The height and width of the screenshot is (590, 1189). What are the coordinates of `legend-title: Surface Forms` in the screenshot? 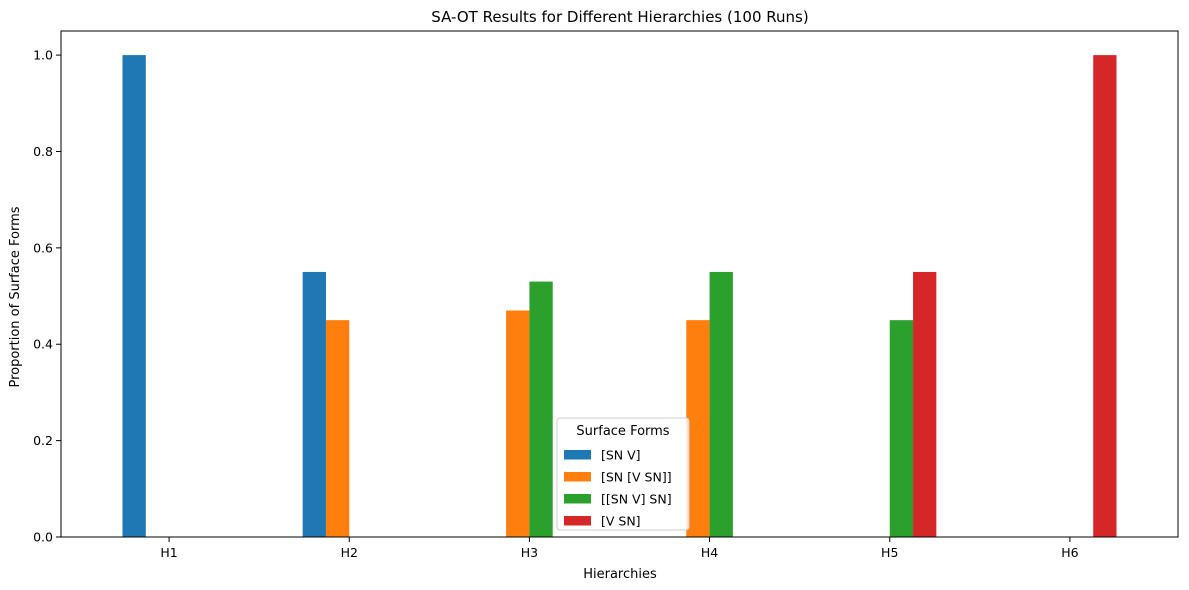 It's located at (622, 431).